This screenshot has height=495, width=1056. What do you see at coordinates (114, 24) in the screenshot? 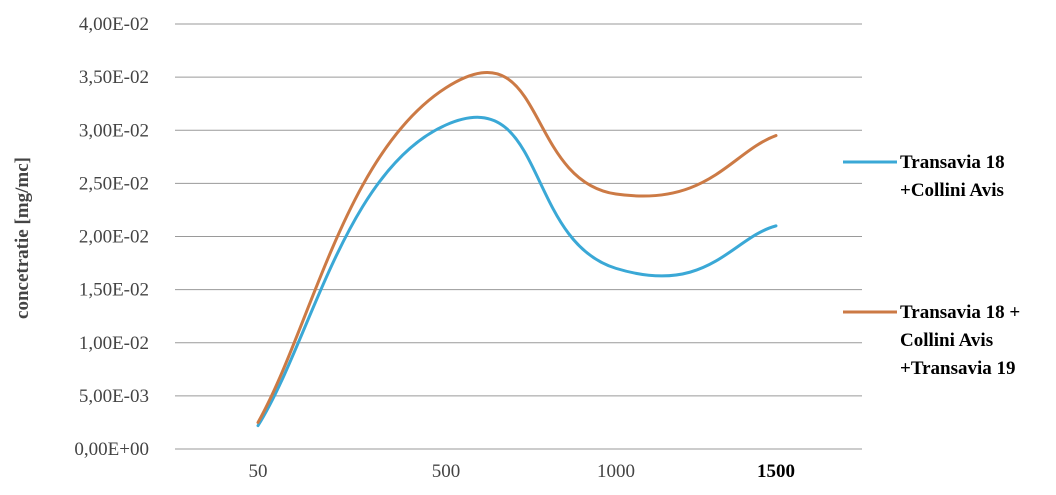
I see `y-tick-label: 4,00E-02` at bounding box center [114, 24].